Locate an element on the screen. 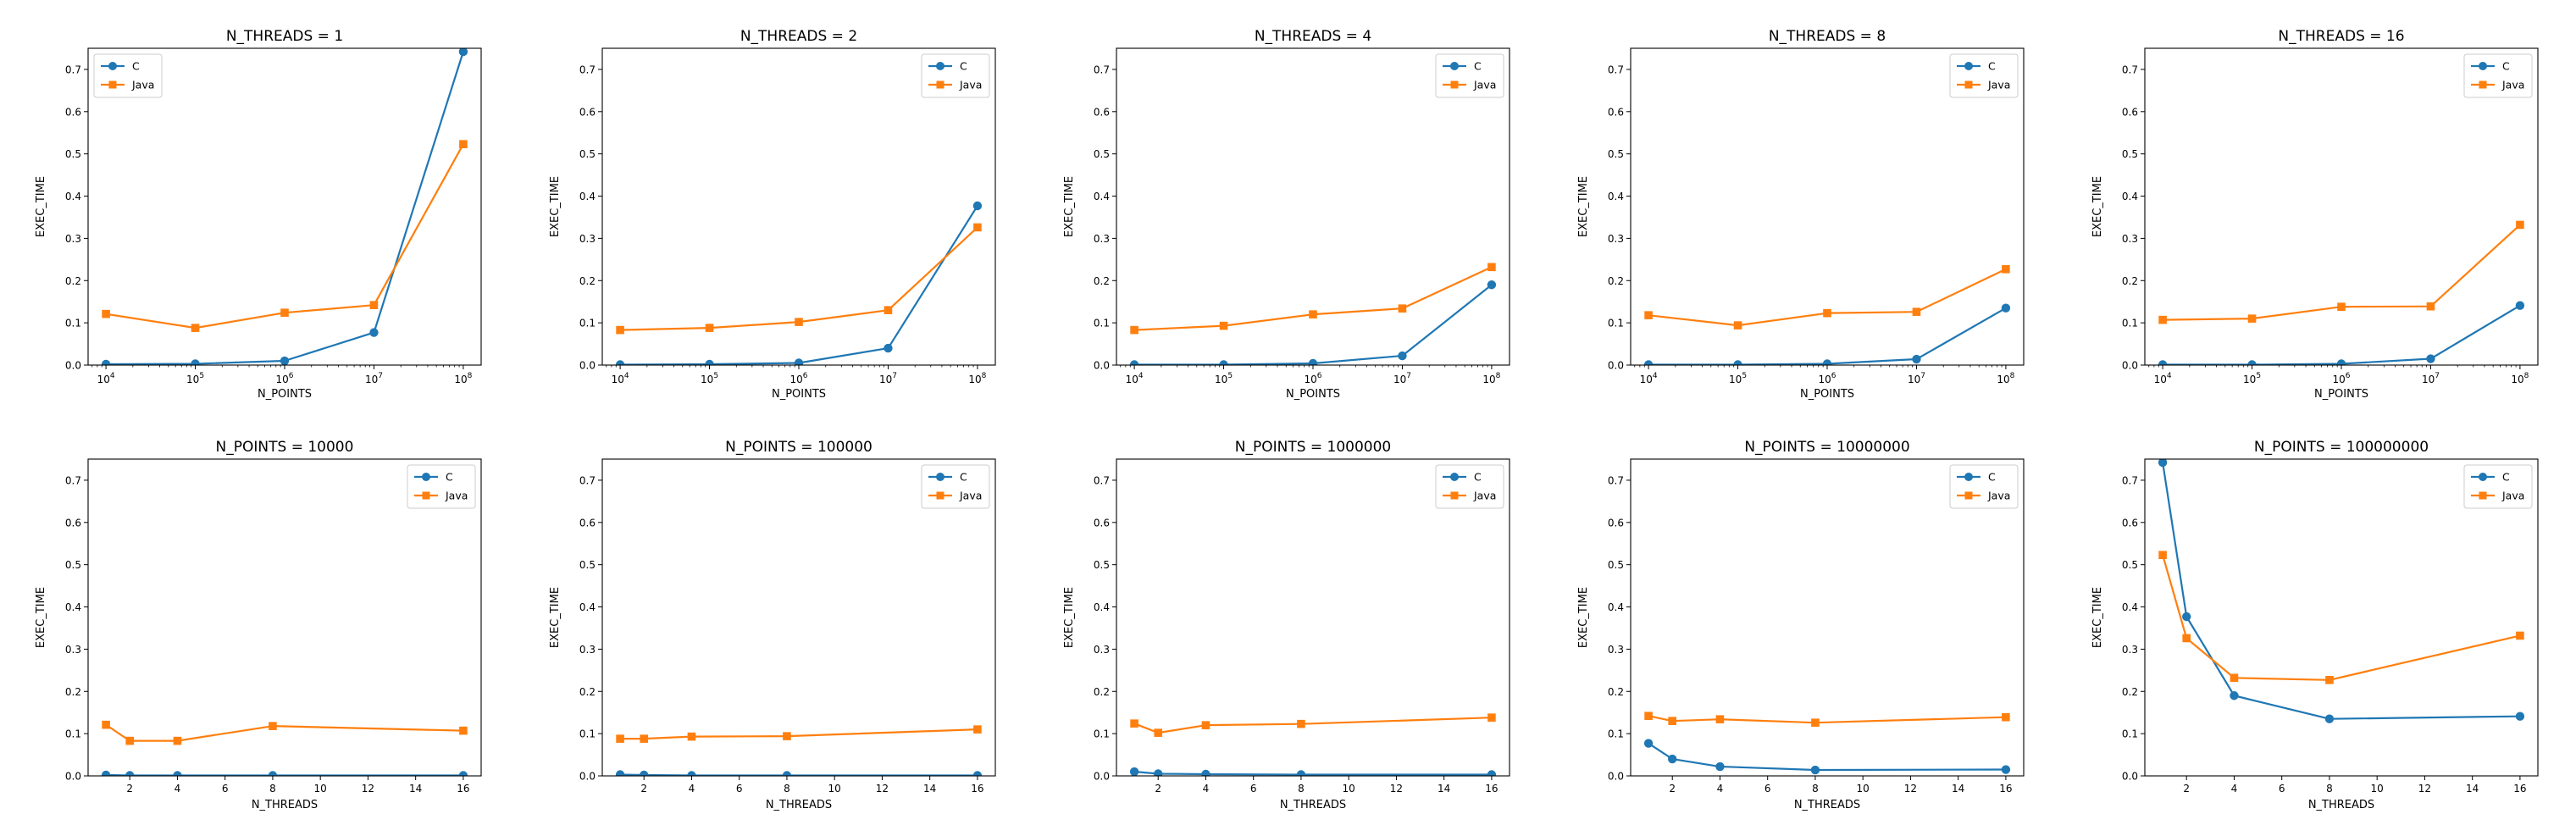 The width and height of the screenshot is (2576, 814). x-tick-label: 10 is located at coordinates (834, 789).